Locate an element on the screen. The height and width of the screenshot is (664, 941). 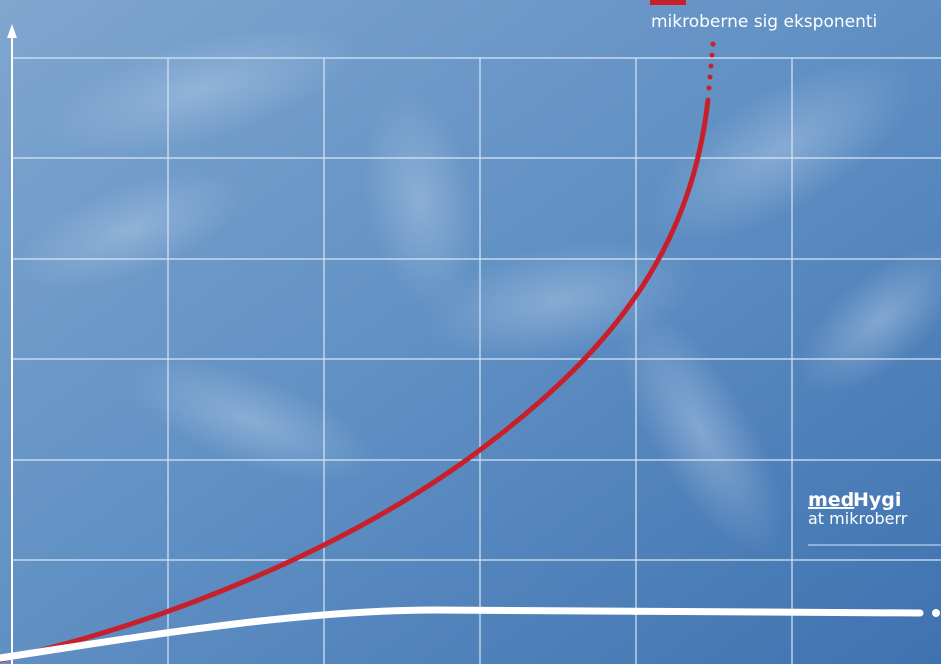
red-curve-dots is located at coordinates (711, 66).